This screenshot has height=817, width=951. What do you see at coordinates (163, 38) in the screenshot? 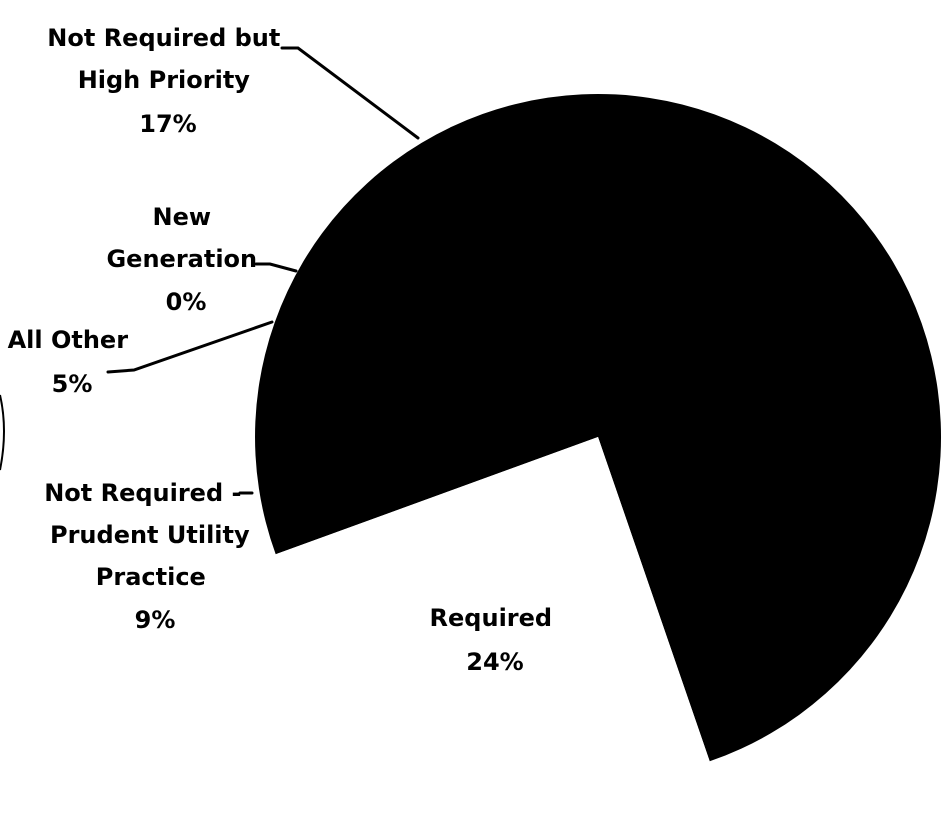
I see `slice-label-line: Not Required but` at bounding box center [163, 38].